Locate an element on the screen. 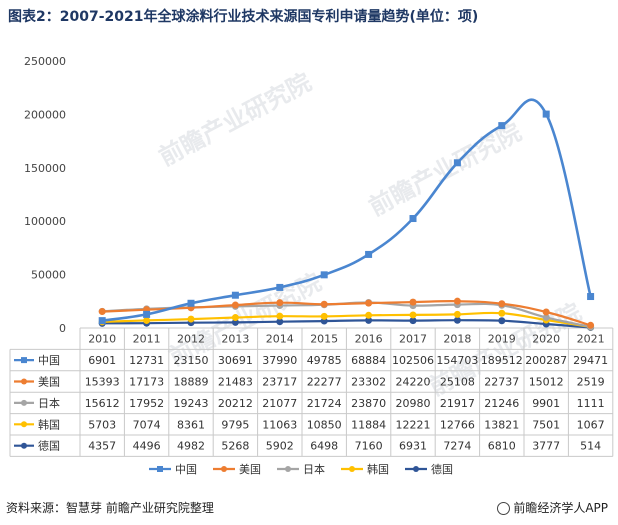 Image resolution: width=618 pixels, height=525 pixels. data-label: 24220 is located at coordinates (413, 382).